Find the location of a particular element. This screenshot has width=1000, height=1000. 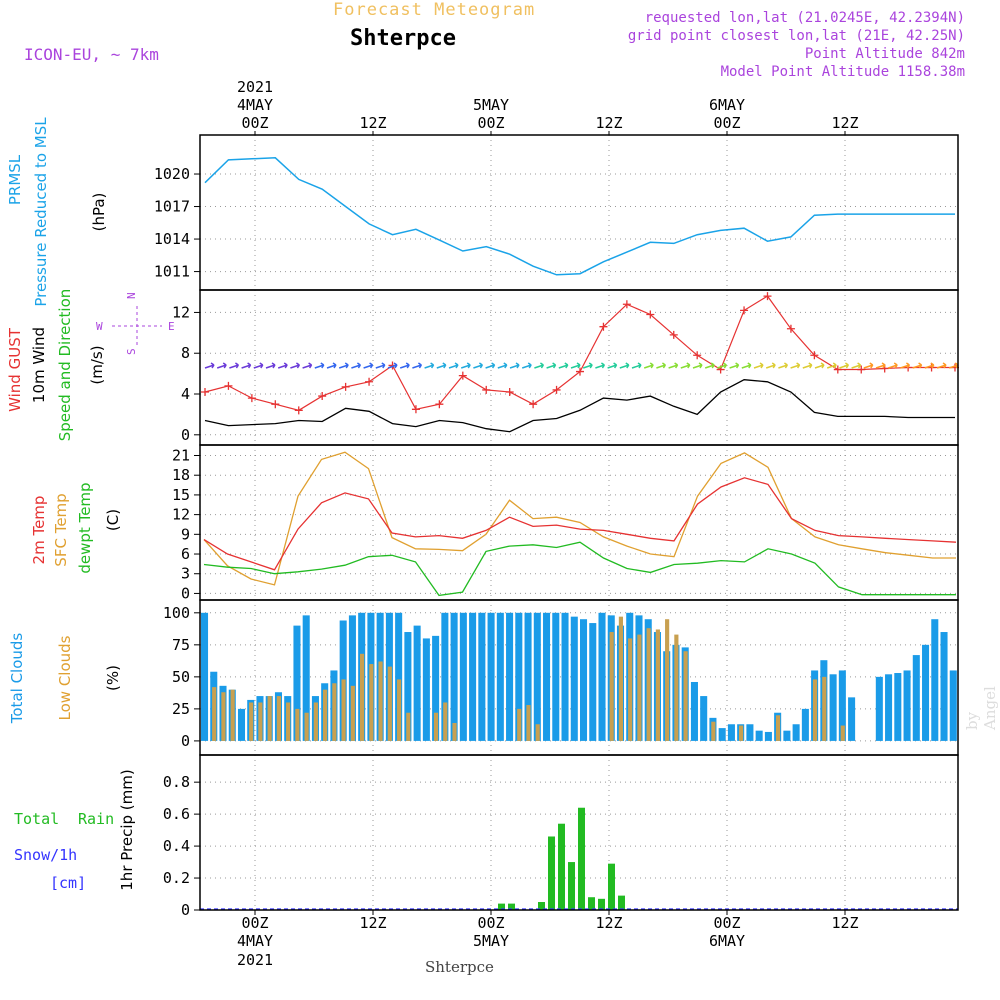

top-day-label: 6MAY is located at coordinates (727, 105).